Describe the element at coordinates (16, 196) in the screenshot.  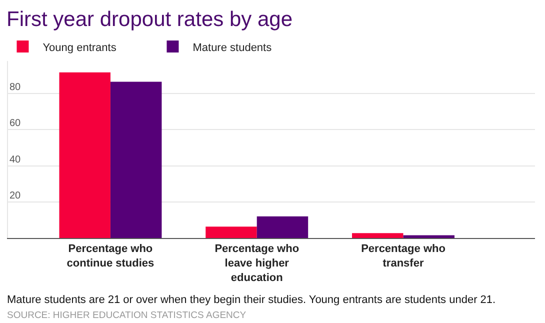
I see `y-tick-label: 20` at that location.